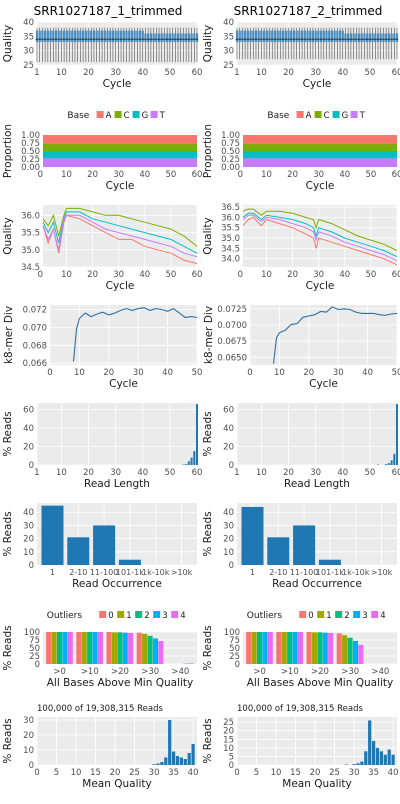 The width and height of the screenshot is (400, 804). Describe the element at coordinates (120, 683) in the screenshot. I see `r1-outliers-x-axis-title: All Bases Above Min Quality` at that location.